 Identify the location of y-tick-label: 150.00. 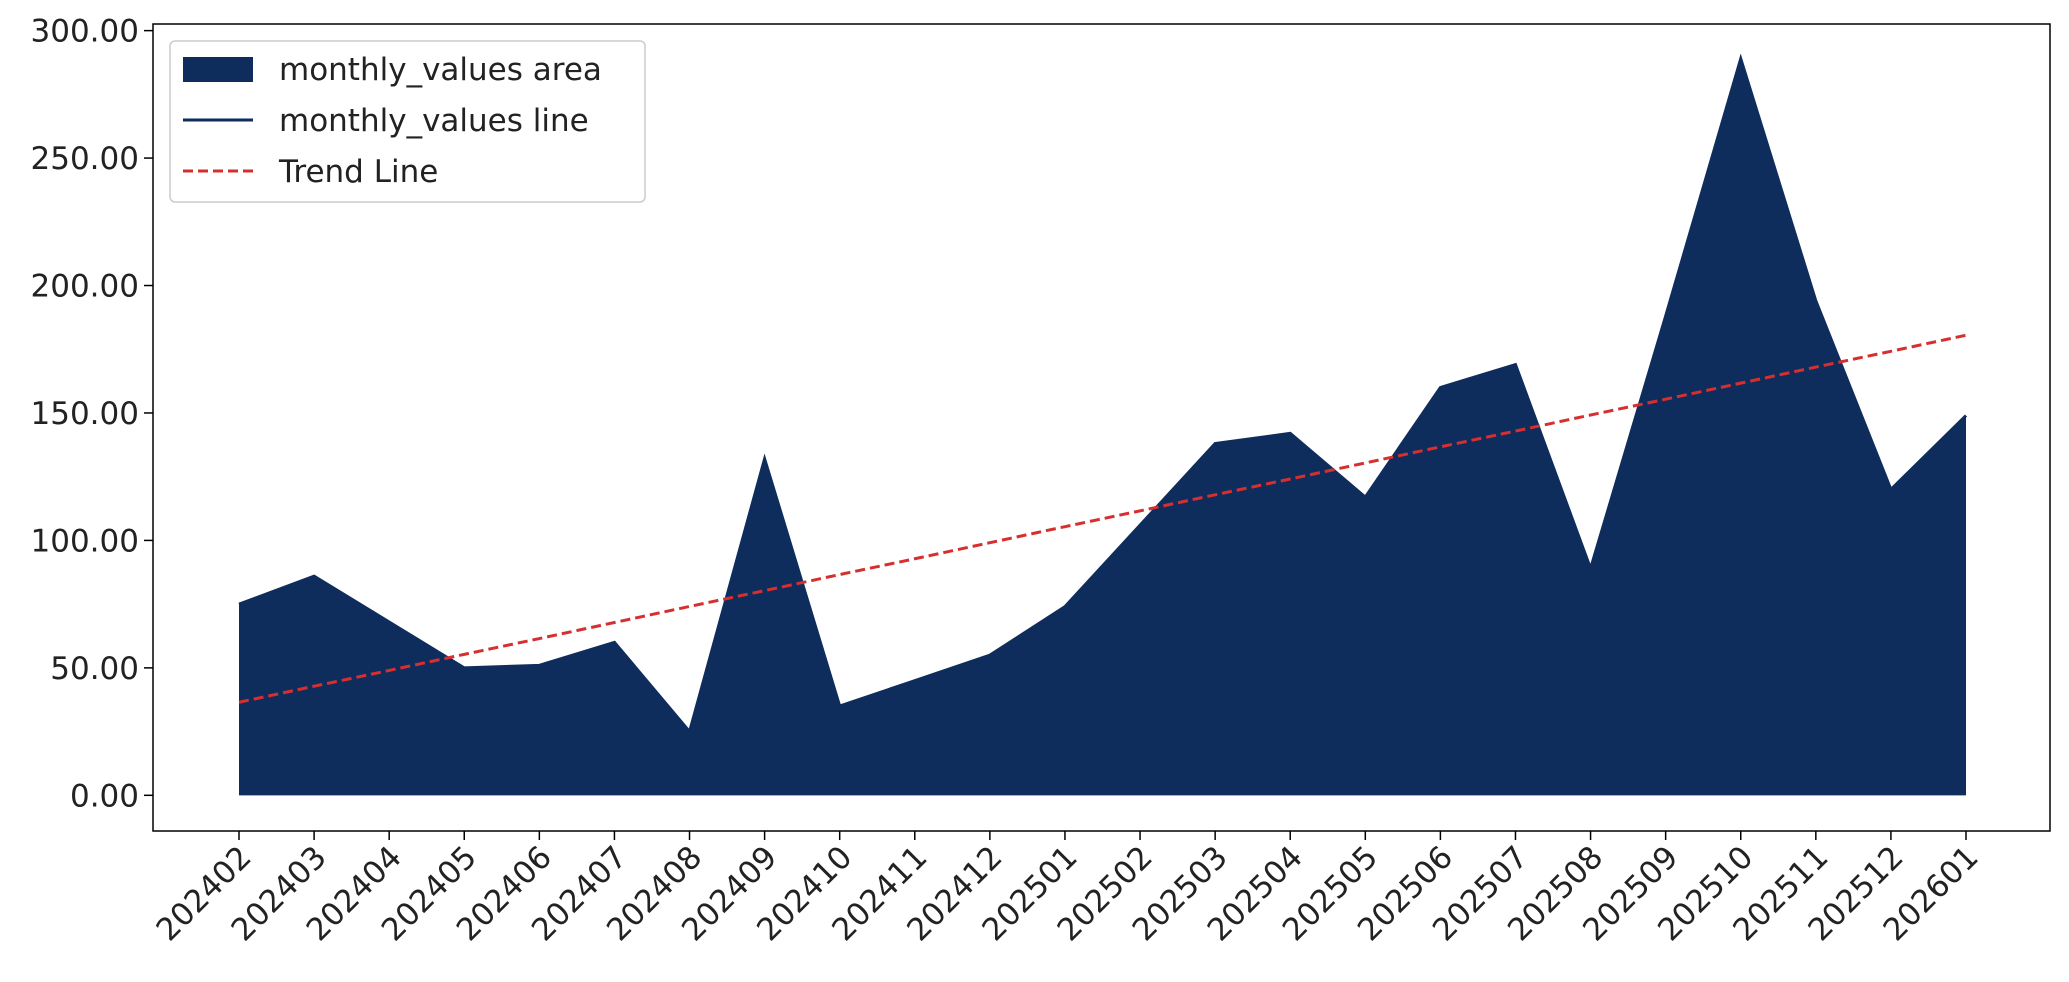
(85, 414).